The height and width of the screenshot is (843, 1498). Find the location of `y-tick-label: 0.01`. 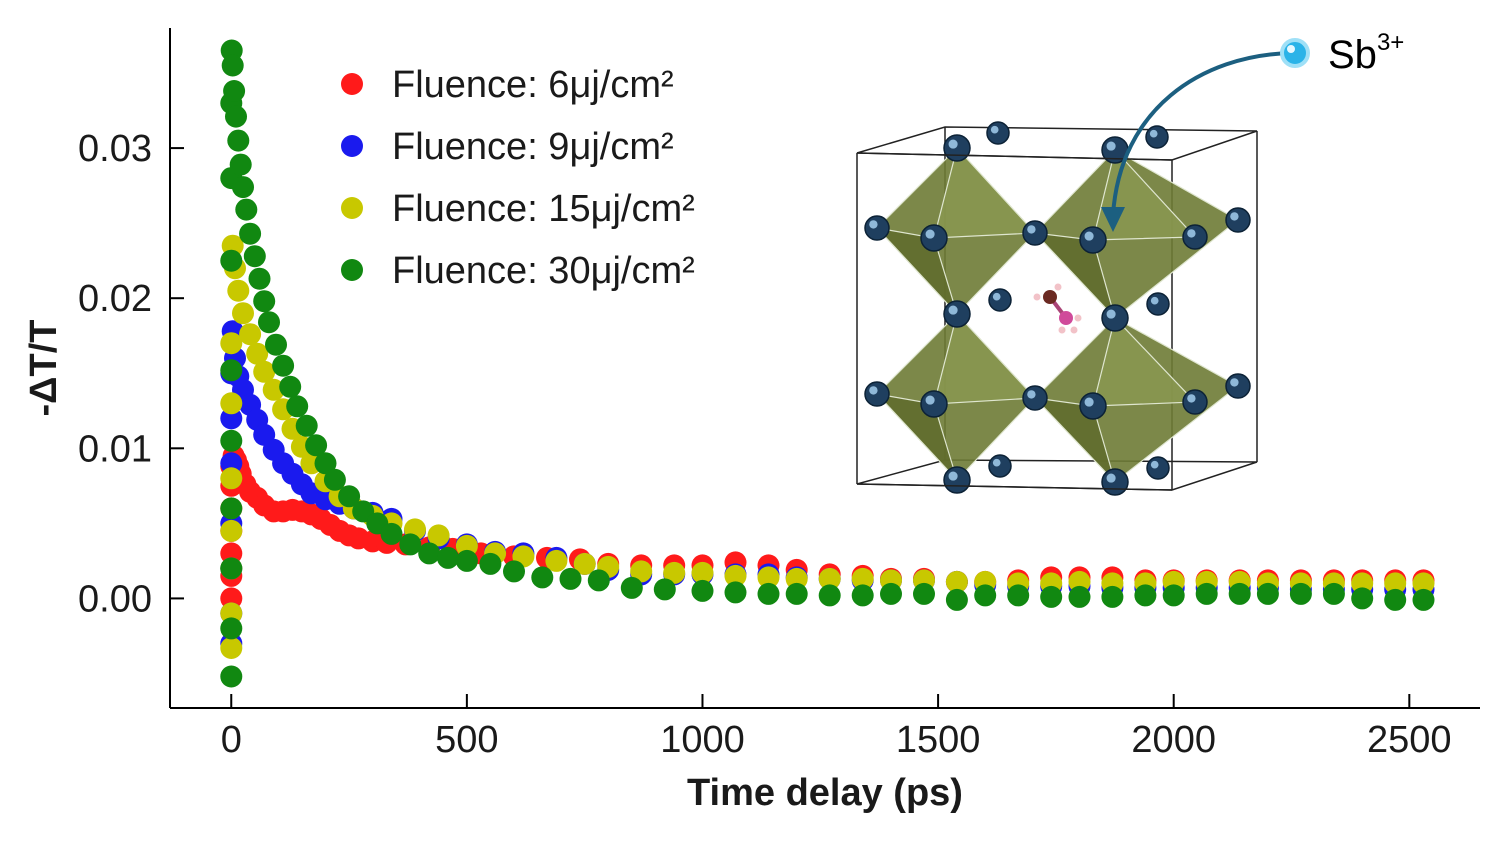

y-tick-label: 0.01 is located at coordinates (115, 449).